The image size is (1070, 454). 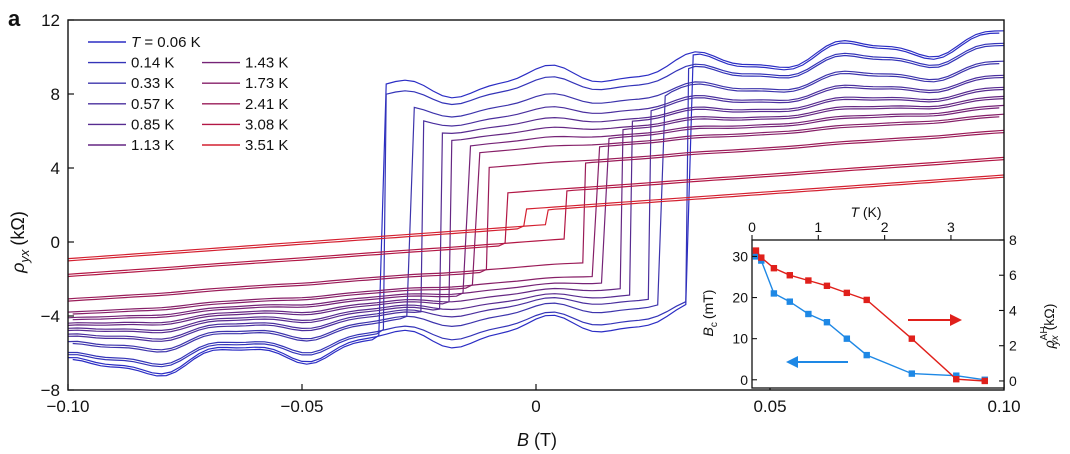 What do you see at coordinates (740, 256) in the screenshot?
I see `inset-left-tick-label: 30` at bounding box center [740, 256].